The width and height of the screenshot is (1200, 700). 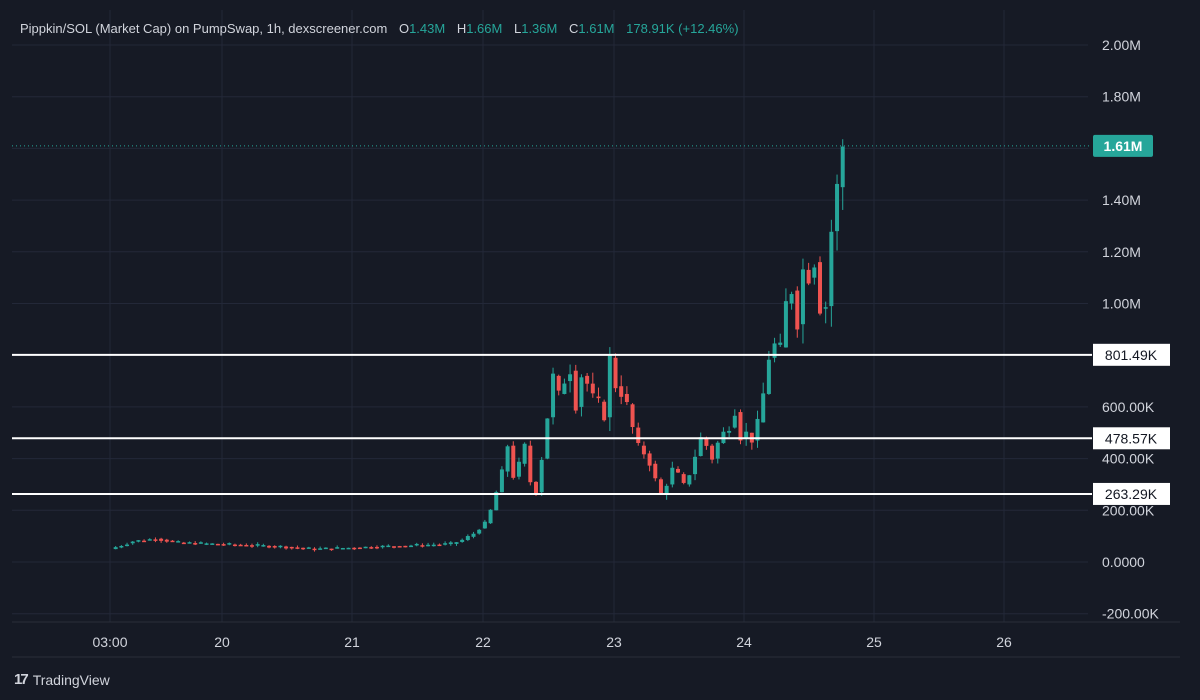 I want to click on high-label: H, so click(x=461, y=28).